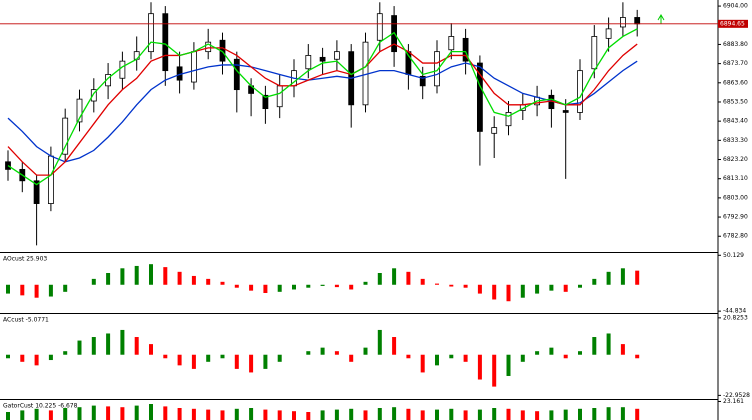 The width and height of the screenshot is (752, 420). What do you see at coordinates (733, 23) in the screenshot?
I see `current-price-box` at bounding box center [733, 23].